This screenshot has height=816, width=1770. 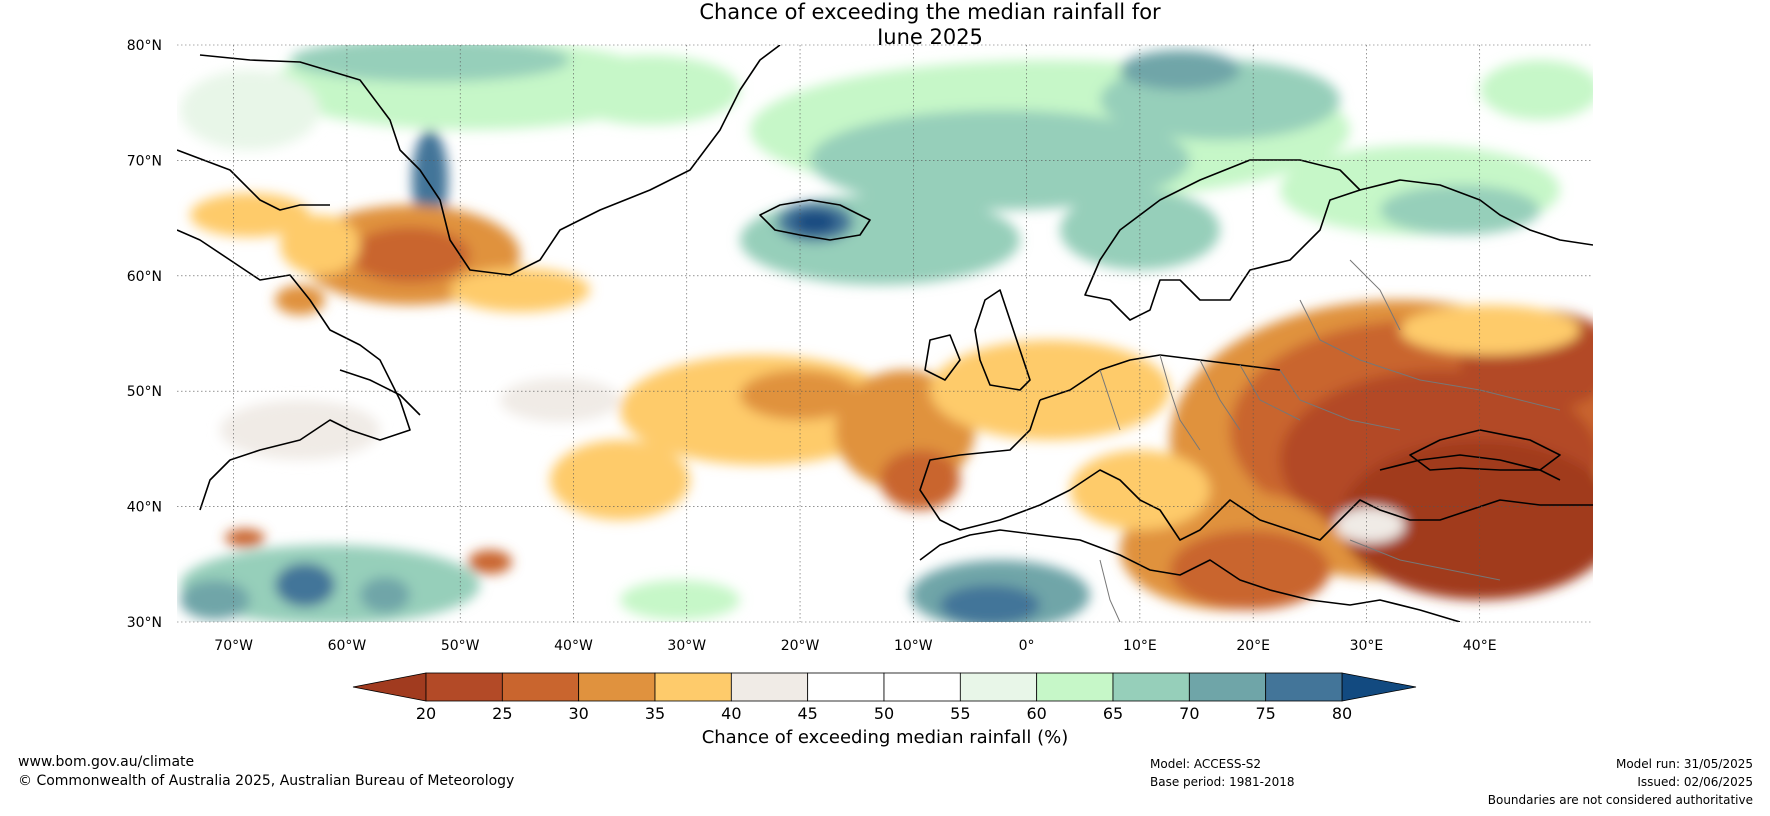 What do you see at coordinates (1036, 713) in the screenshot?
I see `colorbar-tick-label: 60` at bounding box center [1036, 713].